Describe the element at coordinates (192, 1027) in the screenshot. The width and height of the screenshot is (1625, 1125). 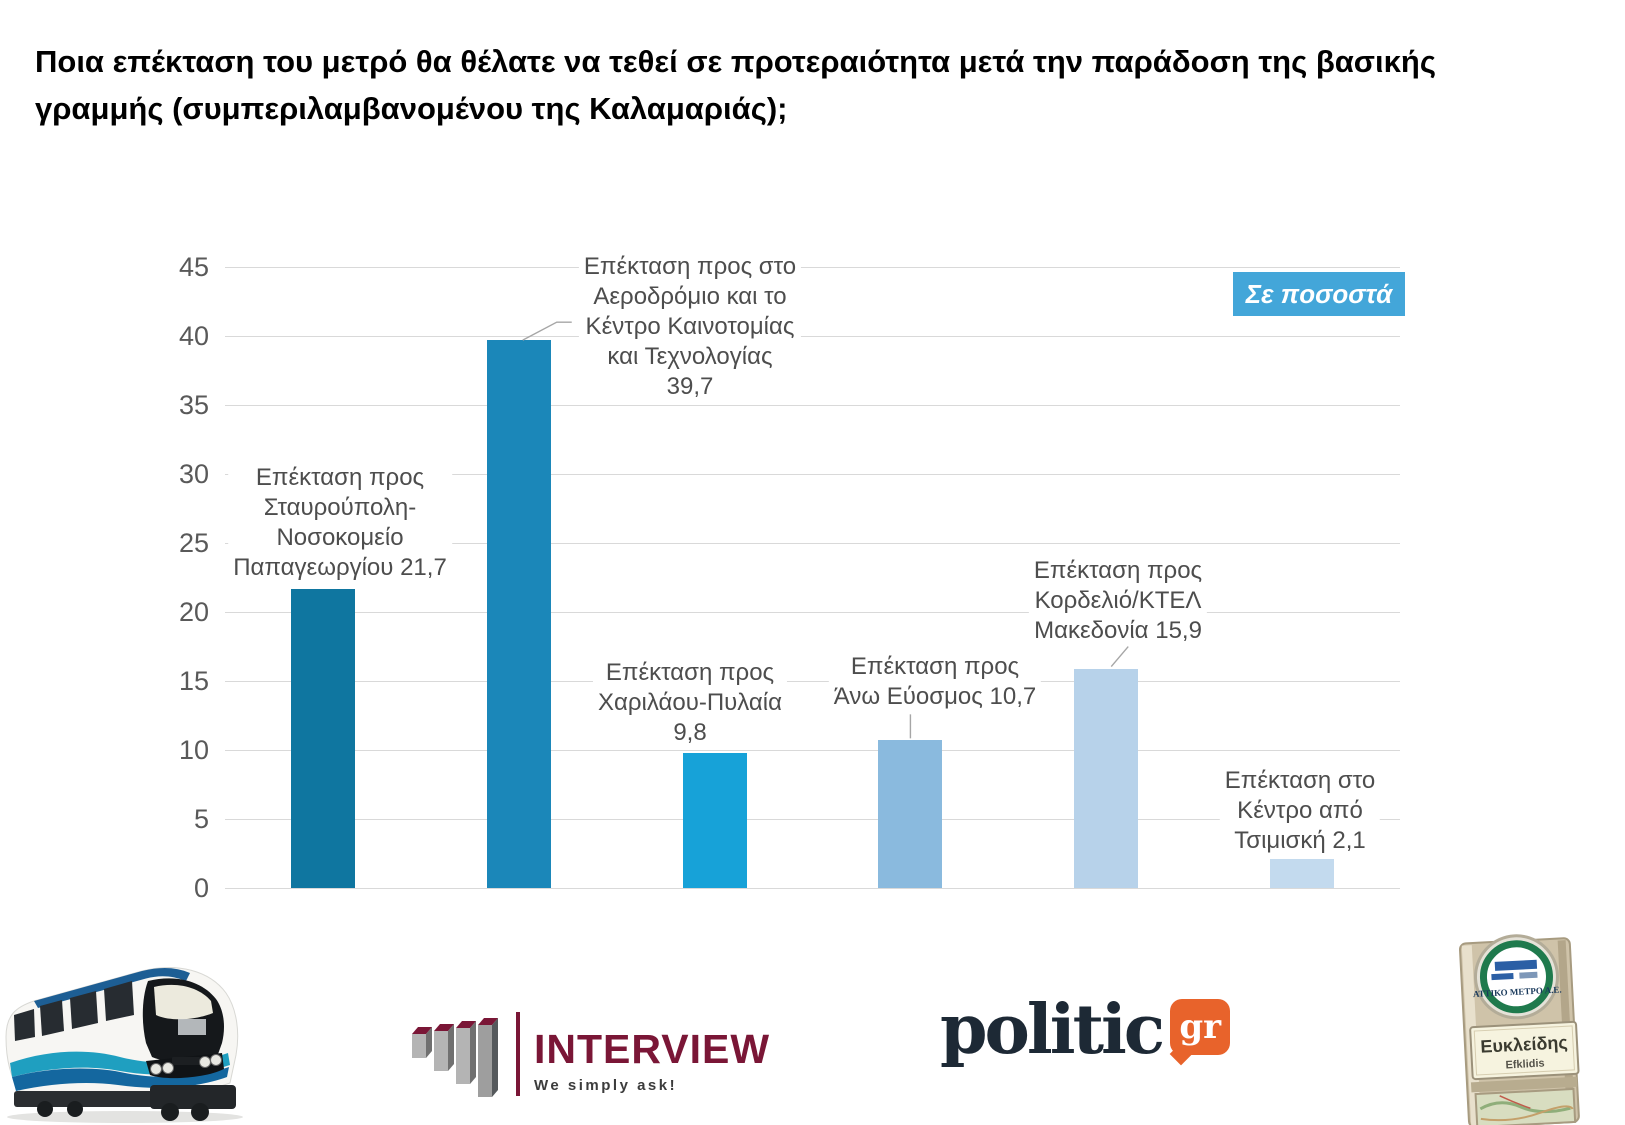
I see `train-cab-interior` at that location.